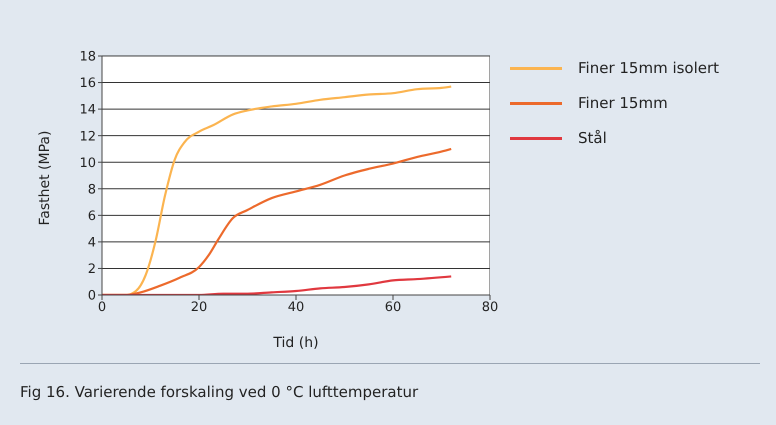 The width and height of the screenshot is (776, 425). I want to click on x-tick-label: 80, so click(490, 308).